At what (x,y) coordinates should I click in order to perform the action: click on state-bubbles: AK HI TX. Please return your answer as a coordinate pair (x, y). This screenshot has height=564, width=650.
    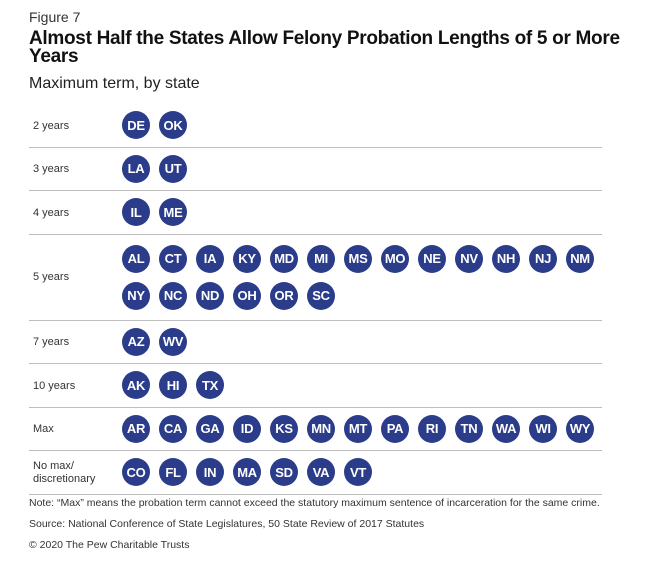
    Looking at the image, I should click on (362, 385).